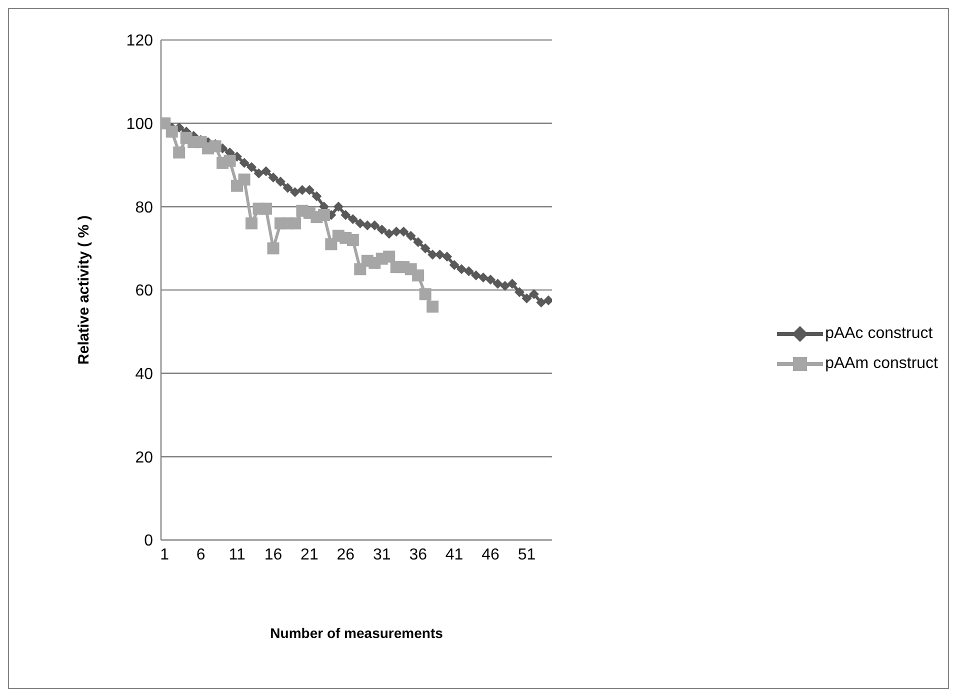 The height and width of the screenshot is (697, 957). What do you see at coordinates (144, 375) in the screenshot?
I see `y-tick-label: 40` at bounding box center [144, 375].